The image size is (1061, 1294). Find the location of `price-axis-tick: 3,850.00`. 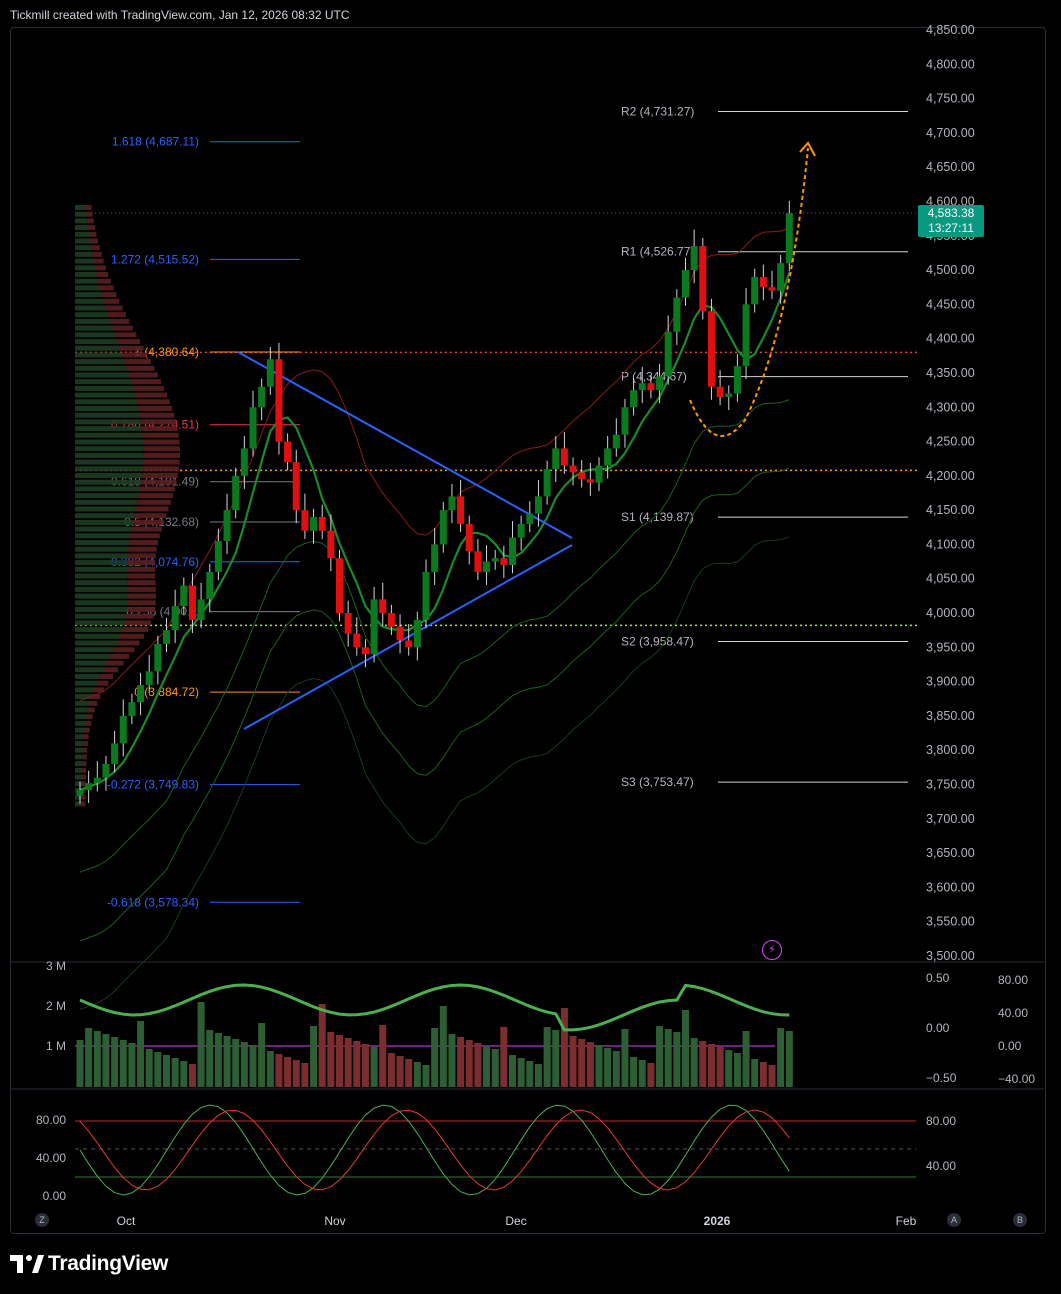

price-axis-tick: 3,850.00 is located at coordinates (950, 716).